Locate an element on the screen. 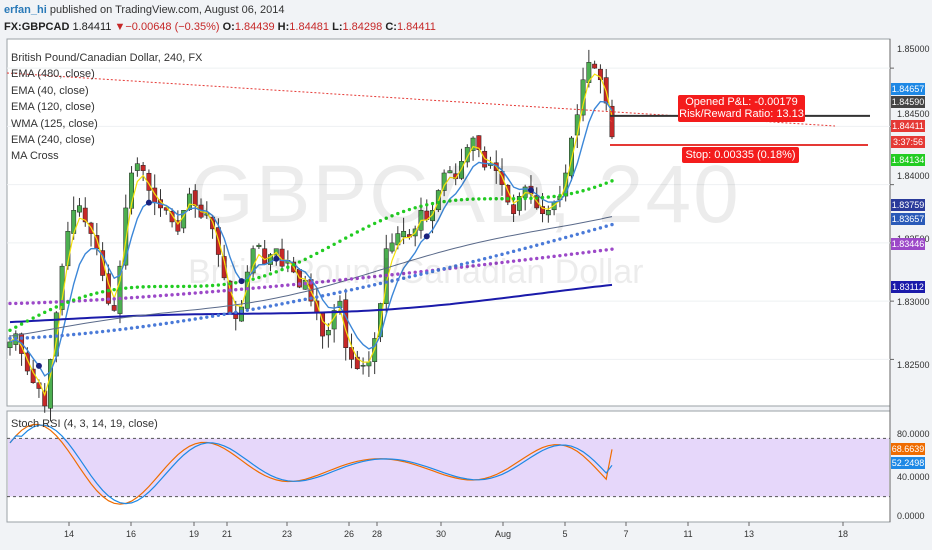 This screenshot has height=550, width=932. legend-item-ema240: EMA (240, close) is located at coordinates (53, 140).